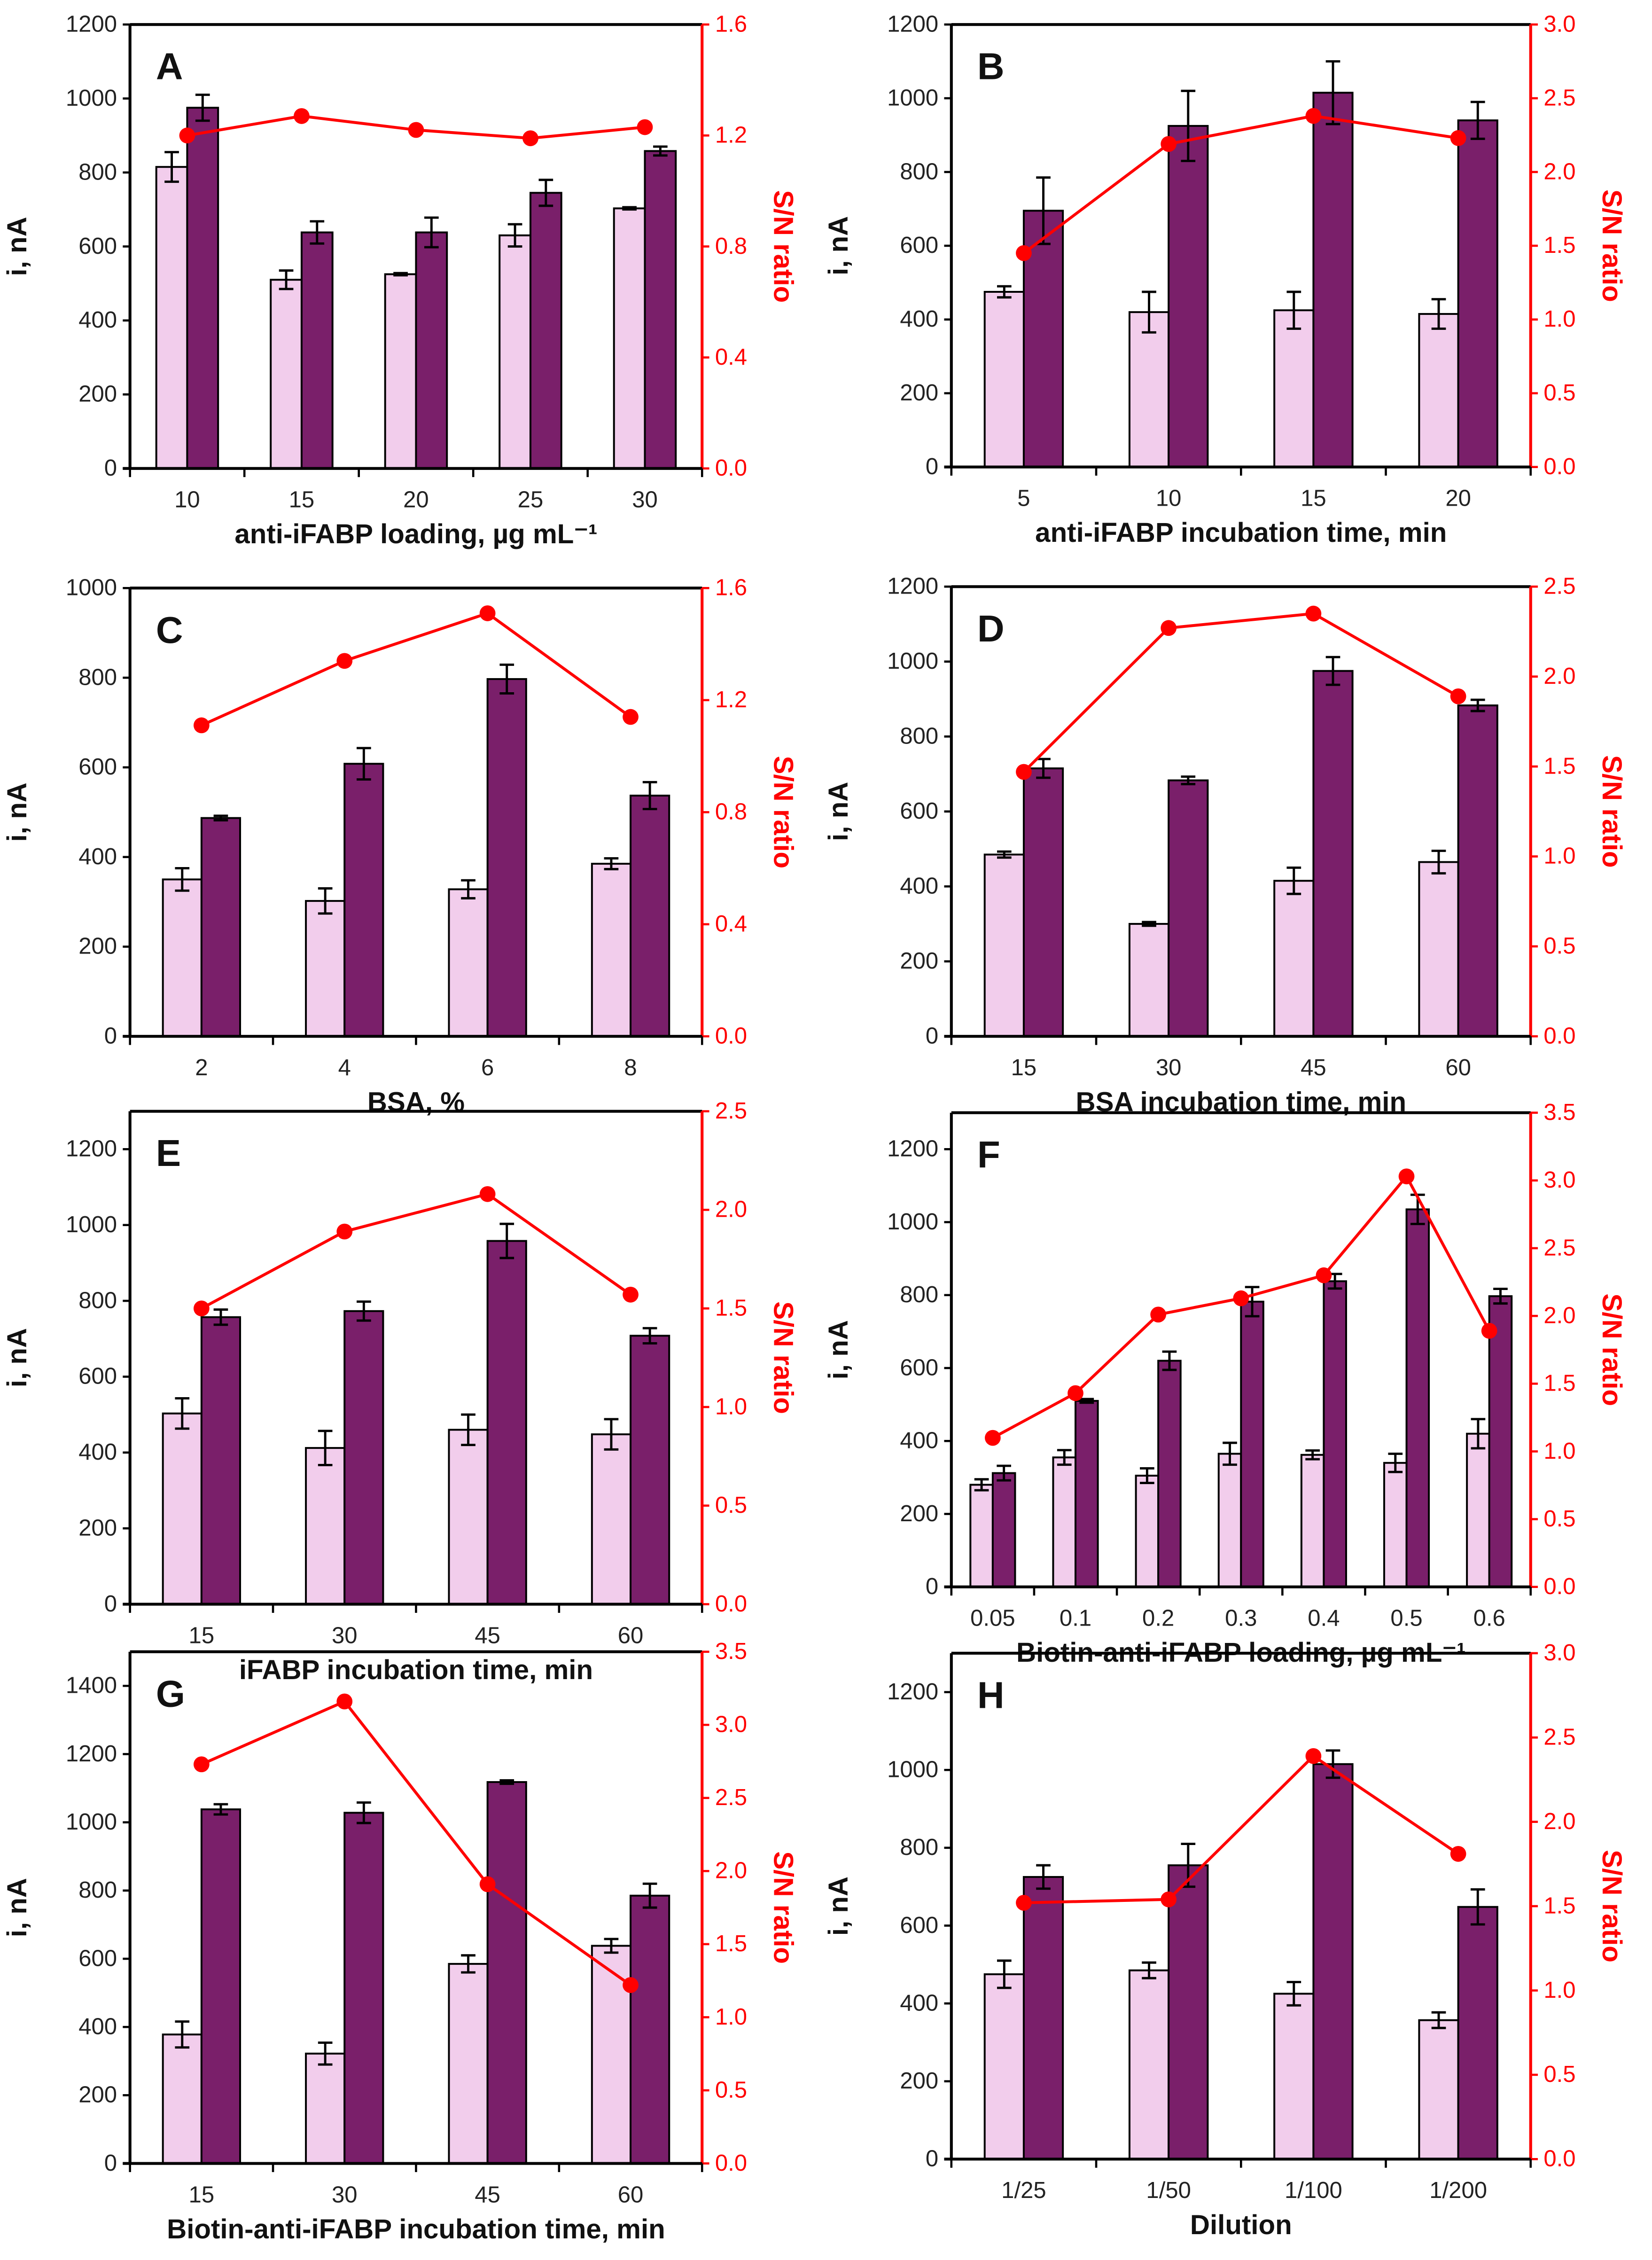  What do you see at coordinates (1324, 1618) in the screenshot?
I see `x-tick-label: 0.4` at bounding box center [1324, 1618].